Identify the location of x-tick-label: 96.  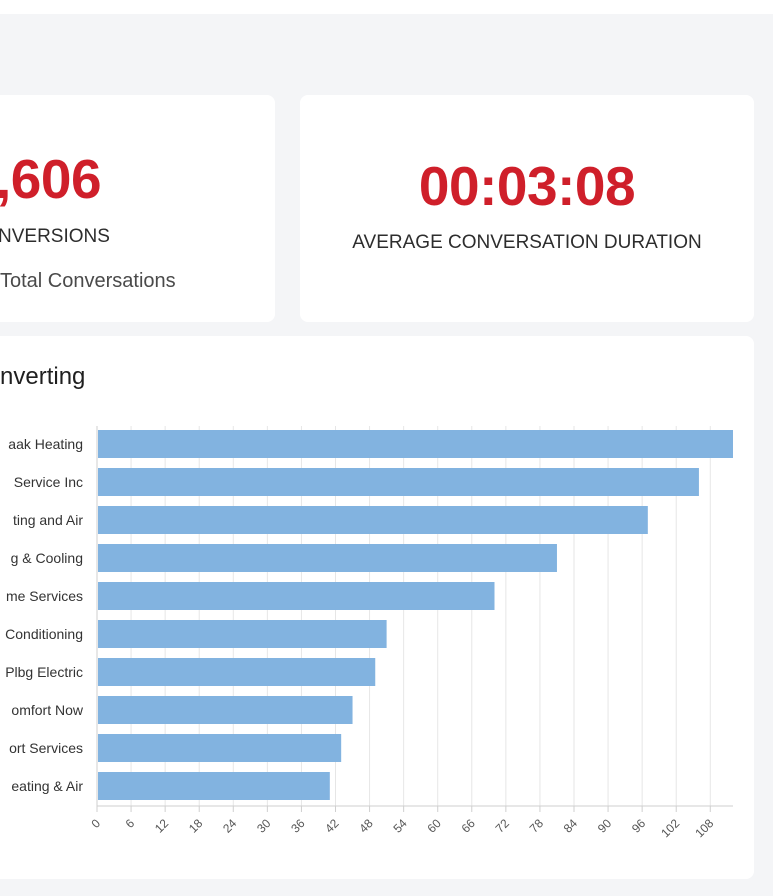
(639, 826).